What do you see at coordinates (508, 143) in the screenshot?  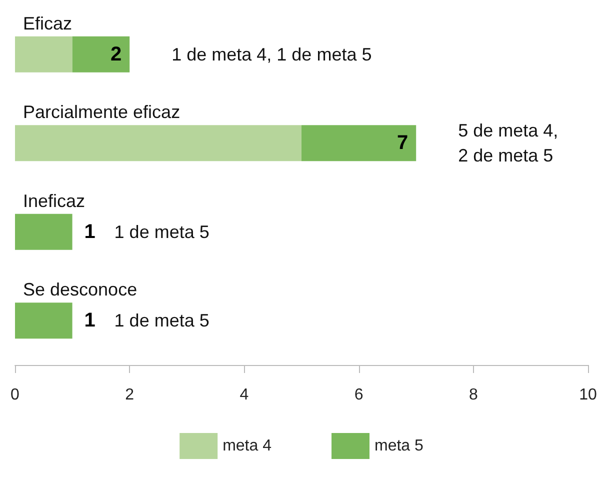 I see `annotation: 5 de meta 4, 2 de meta 5` at bounding box center [508, 143].